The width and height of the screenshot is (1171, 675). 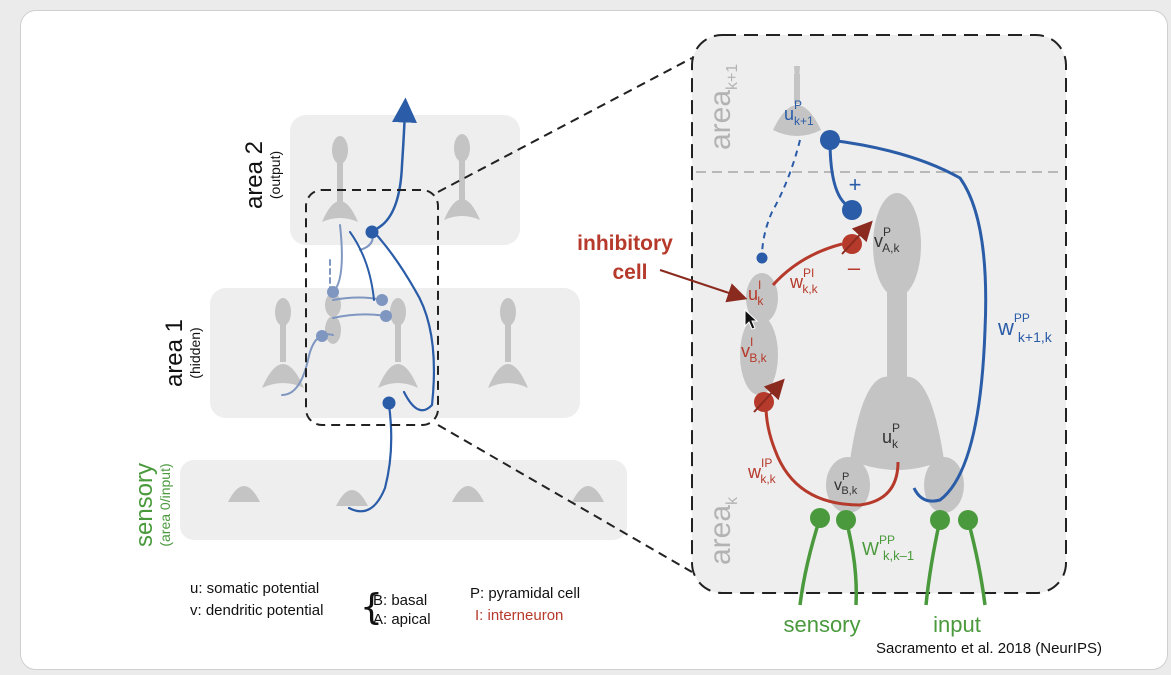 What do you see at coordinates (732, 500) in the screenshot?
I see `area-lower-sub: k` at bounding box center [732, 500].